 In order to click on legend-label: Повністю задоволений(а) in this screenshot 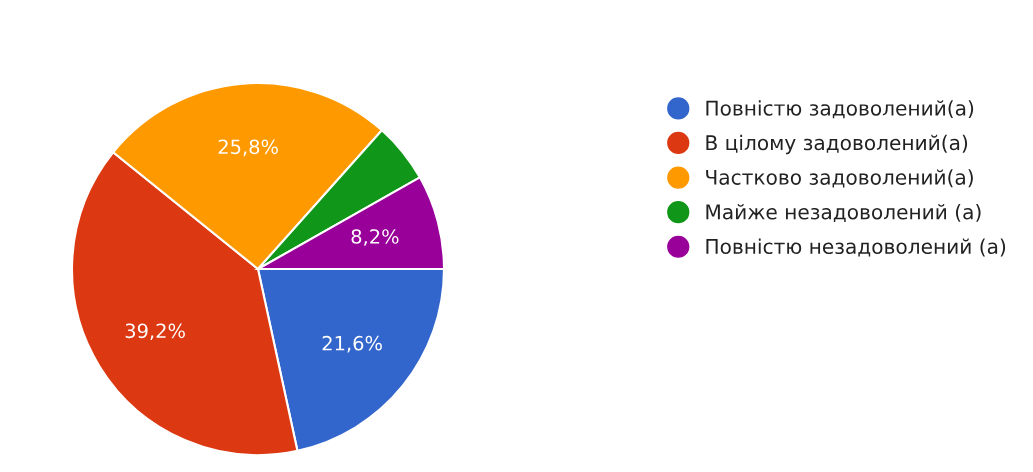, I will do `click(840, 109)`.